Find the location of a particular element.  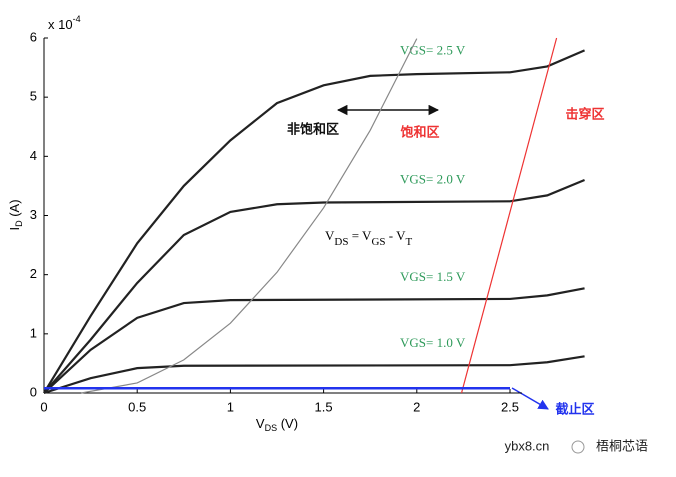

y-tick-label: 4 is located at coordinates (33, 155).